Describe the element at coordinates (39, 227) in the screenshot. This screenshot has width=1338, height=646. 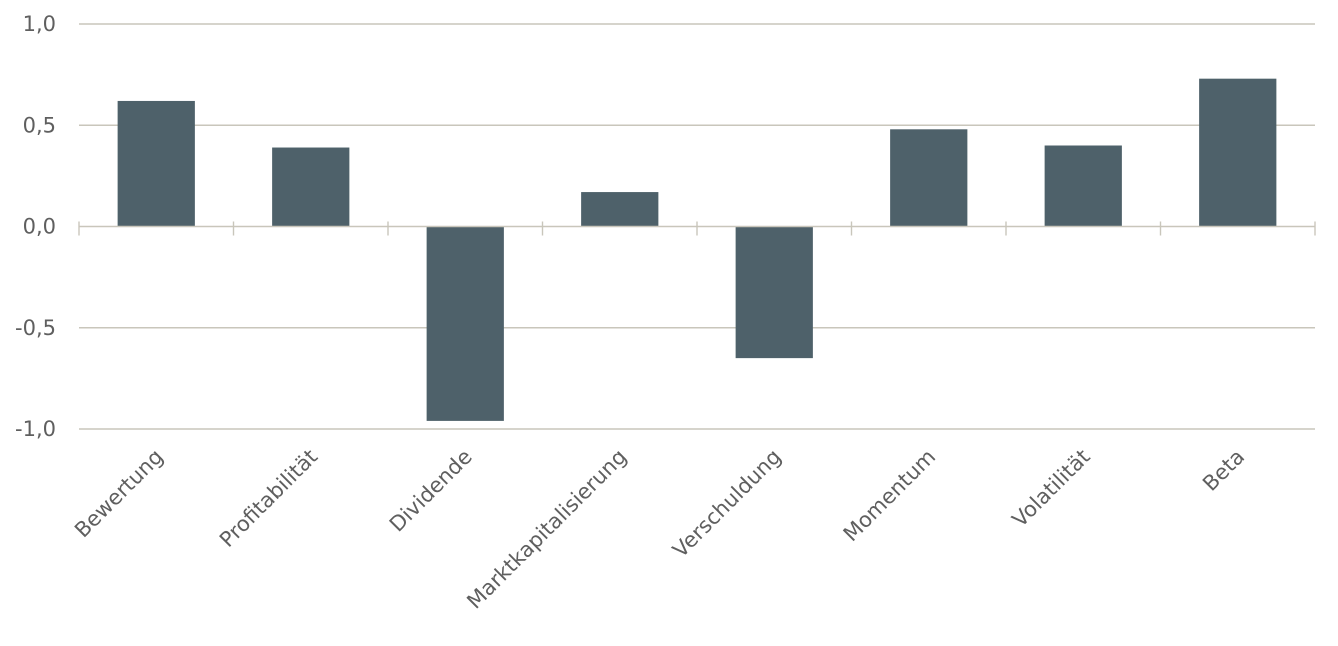
I see `y-tick-label: 0,0` at that location.